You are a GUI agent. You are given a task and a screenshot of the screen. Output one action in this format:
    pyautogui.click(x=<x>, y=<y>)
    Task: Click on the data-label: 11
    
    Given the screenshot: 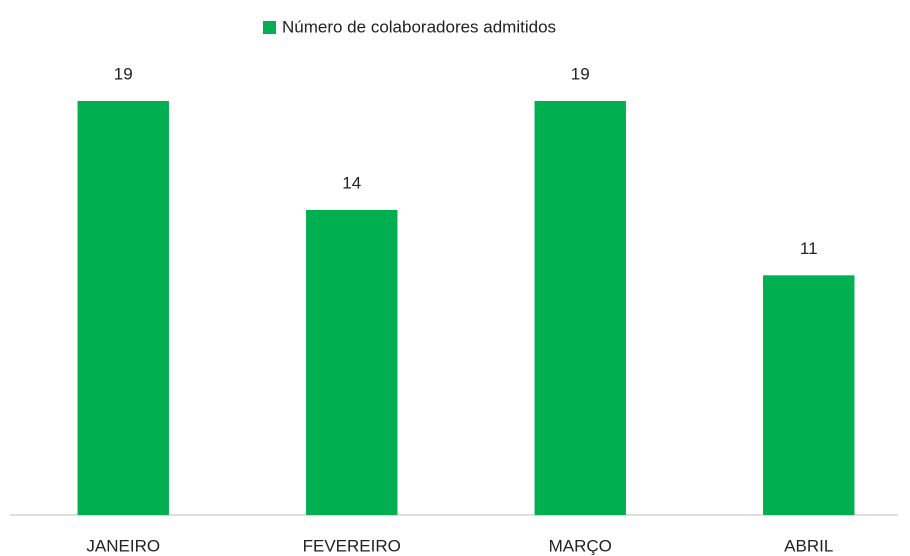 What is the action you would take?
    pyautogui.click(x=809, y=248)
    